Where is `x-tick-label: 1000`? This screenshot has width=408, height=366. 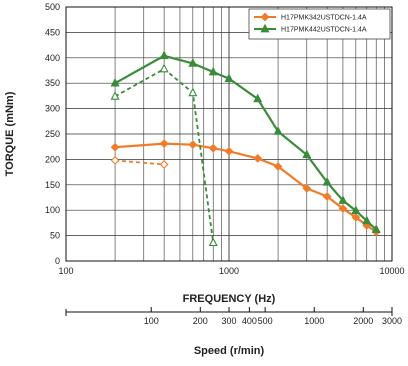
x-tick-label: 1000 is located at coordinates (229, 271).